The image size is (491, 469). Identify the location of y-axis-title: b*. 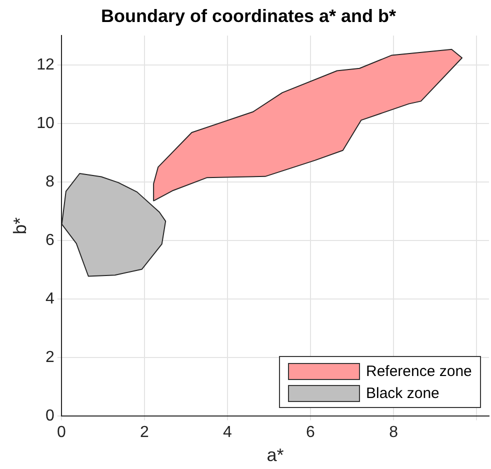
(20, 225).